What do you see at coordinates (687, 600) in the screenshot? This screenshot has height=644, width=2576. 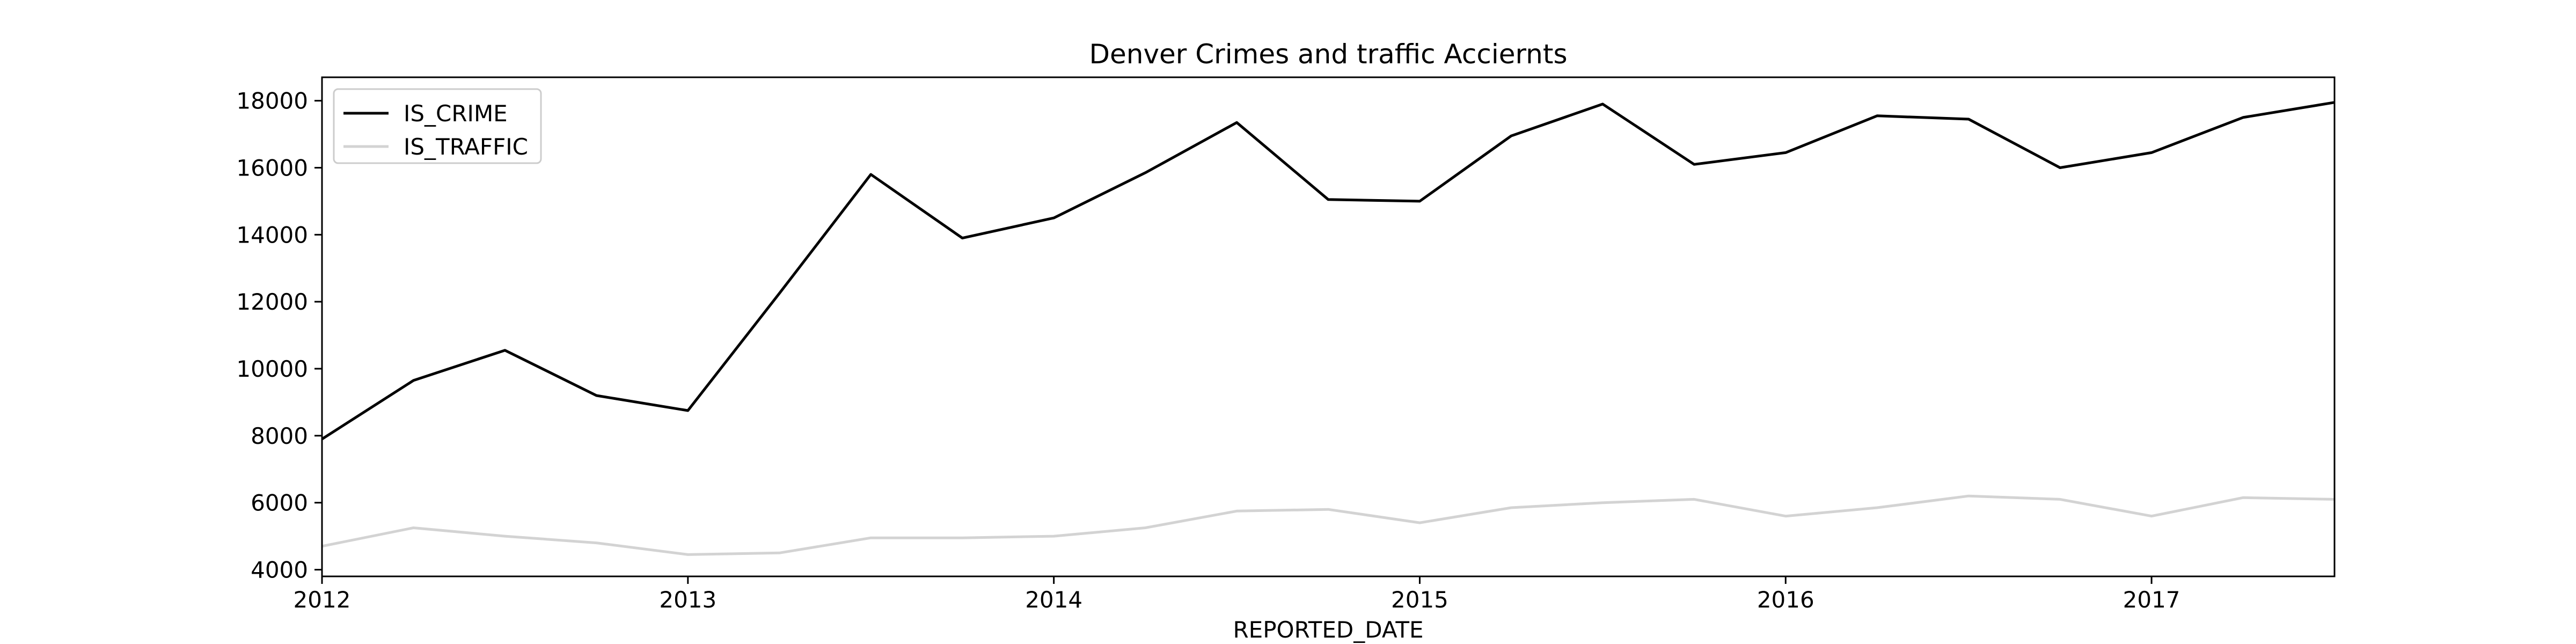 I see `x-tick-label: 2013` at bounding box center [687, 600].